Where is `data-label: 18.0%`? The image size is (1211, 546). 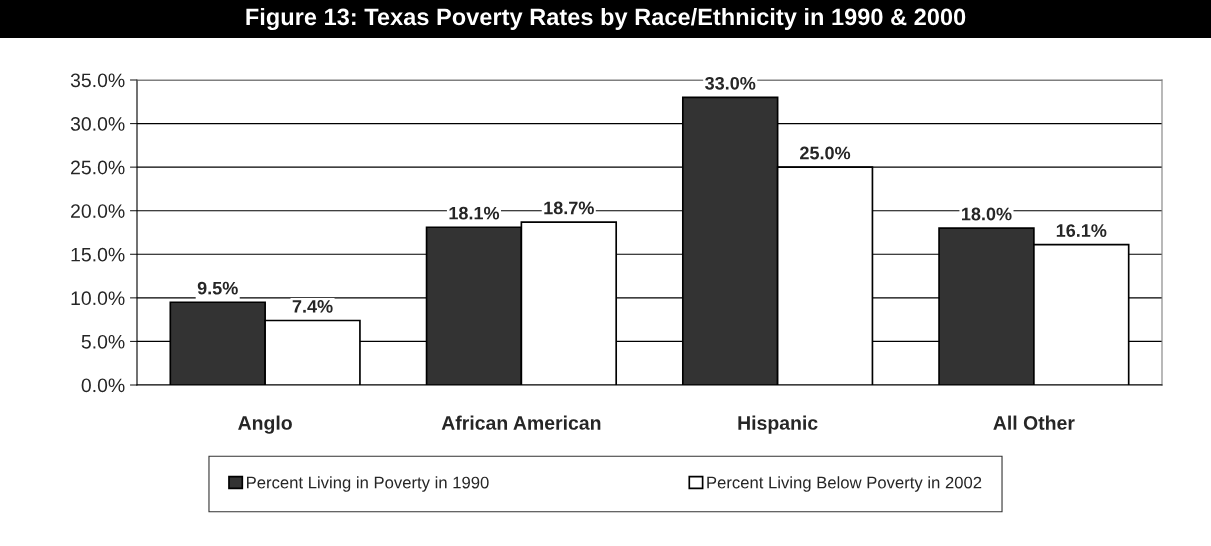 data-label: 18.0% is located at coordinates (987, 214).